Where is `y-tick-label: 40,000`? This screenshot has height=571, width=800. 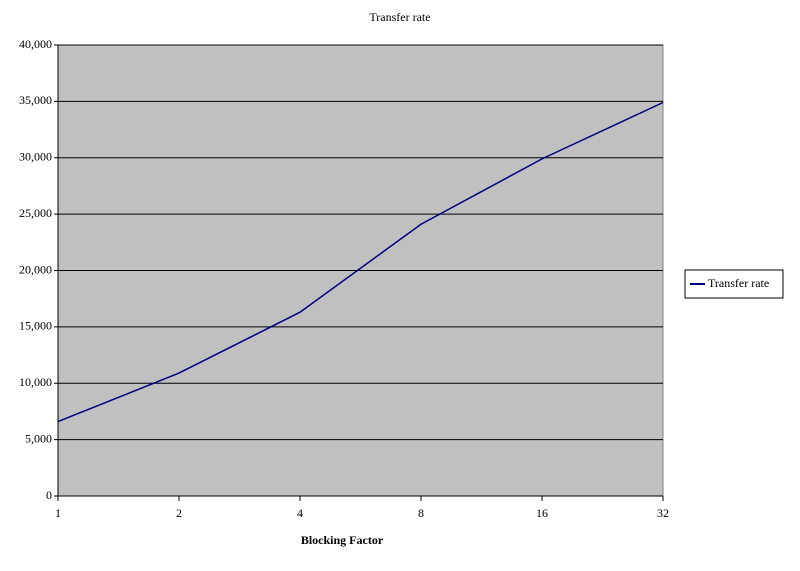 y-tick-label: 40,000 is located at coordinates (35, 44).